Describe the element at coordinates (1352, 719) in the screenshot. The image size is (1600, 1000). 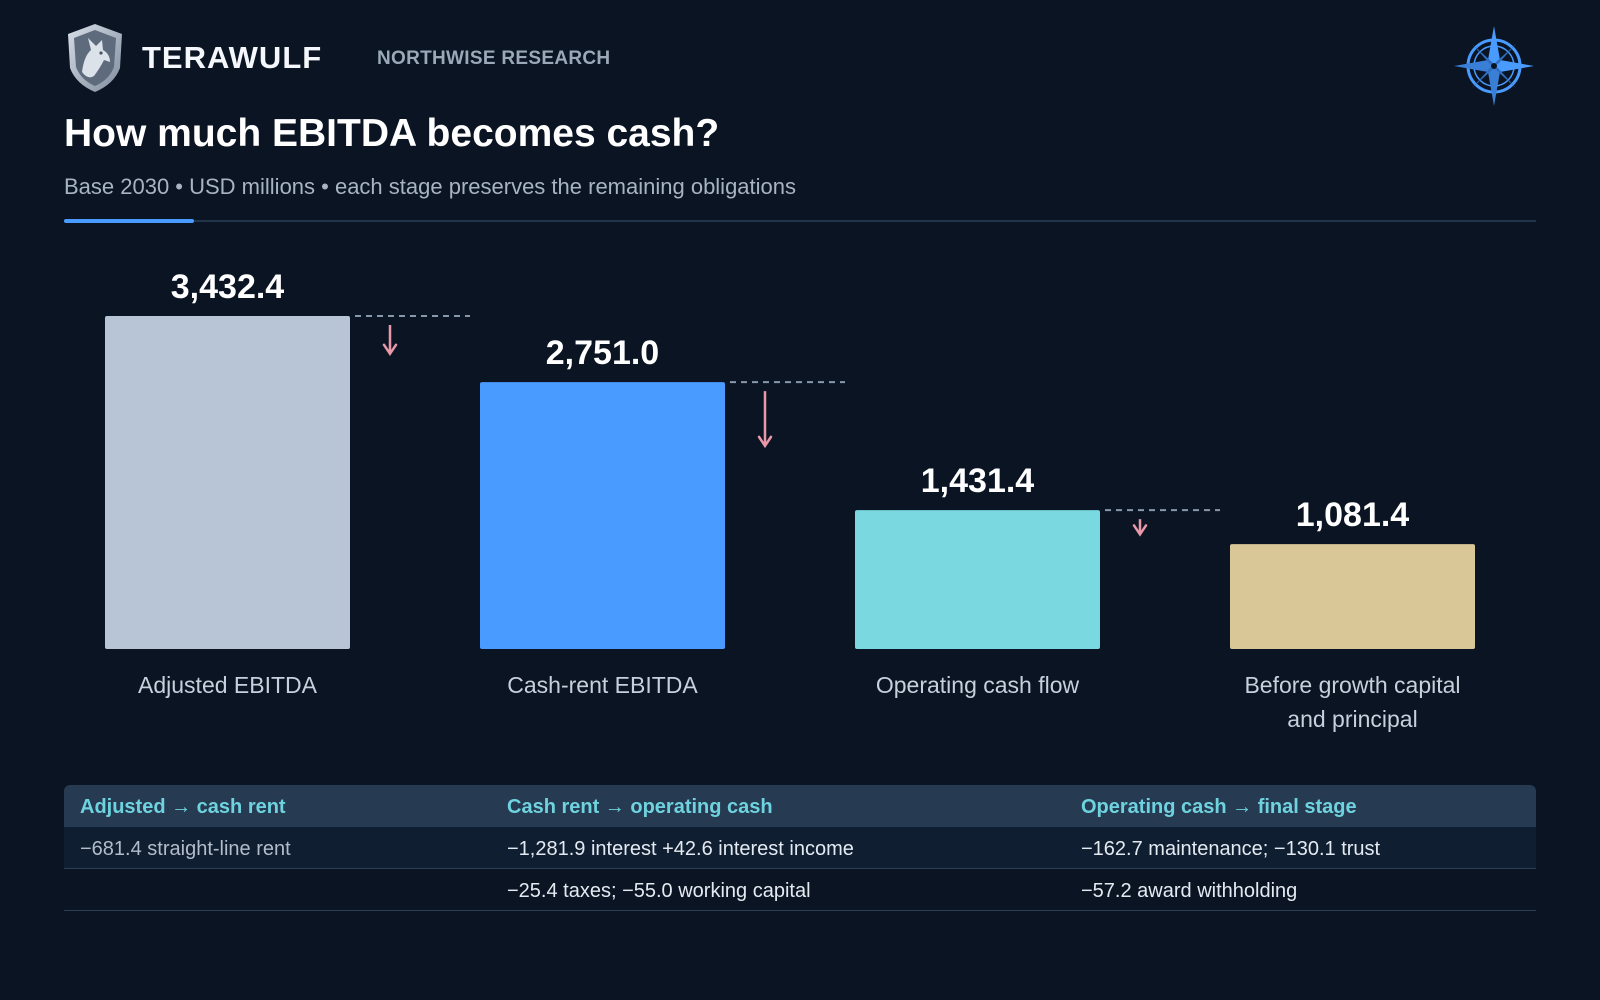
I see `tick-label: and principal` at that location.